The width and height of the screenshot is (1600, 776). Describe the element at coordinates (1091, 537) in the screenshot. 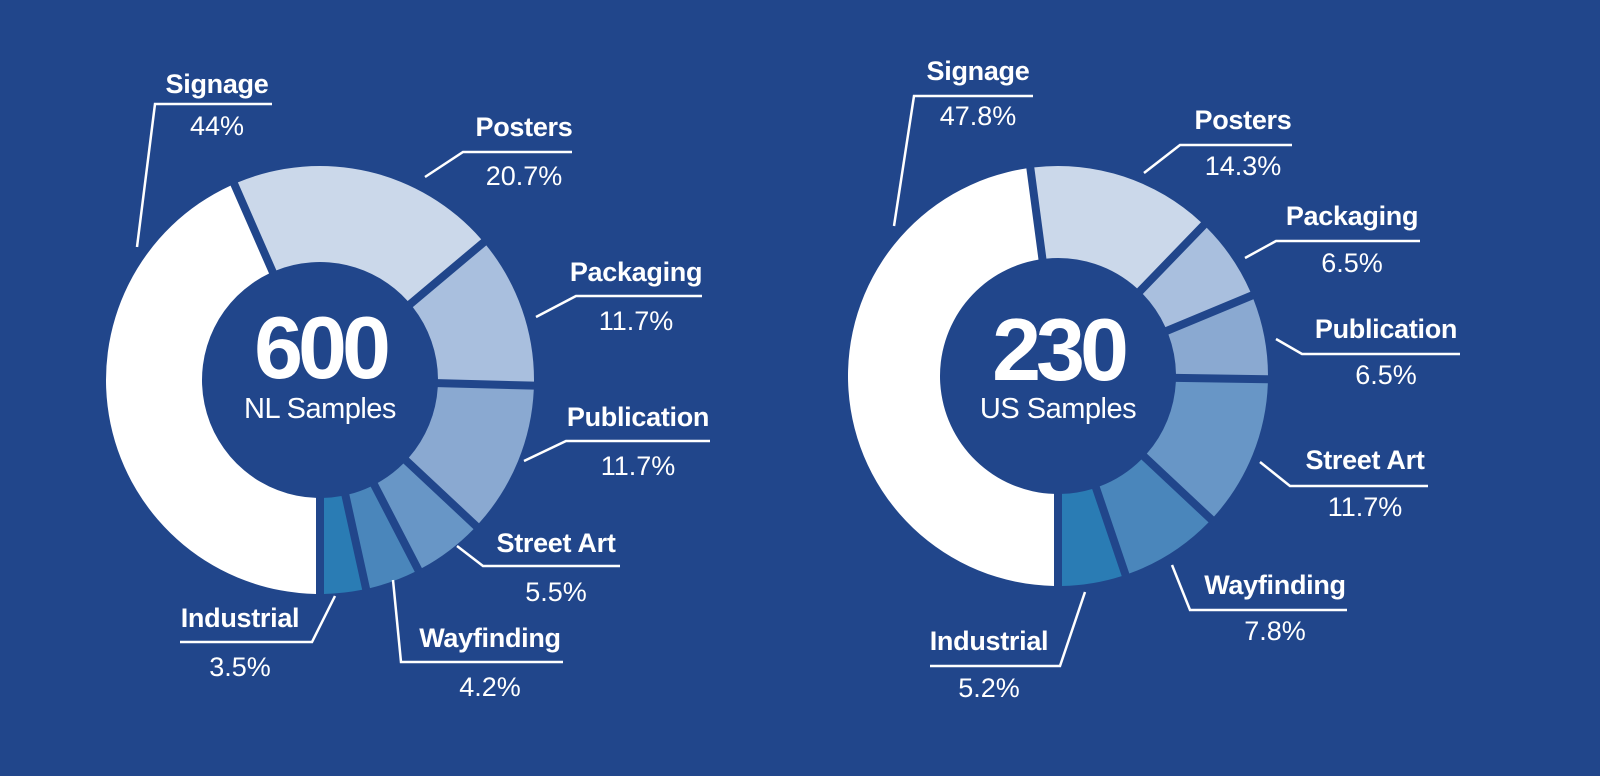

I see `us-slice-industrial` at that location.